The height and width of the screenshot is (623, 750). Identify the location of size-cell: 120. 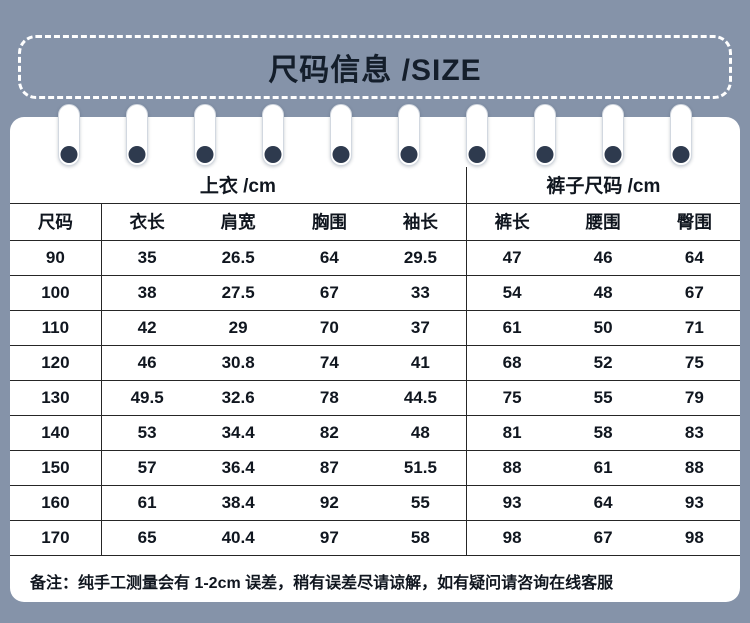
(56, 363).